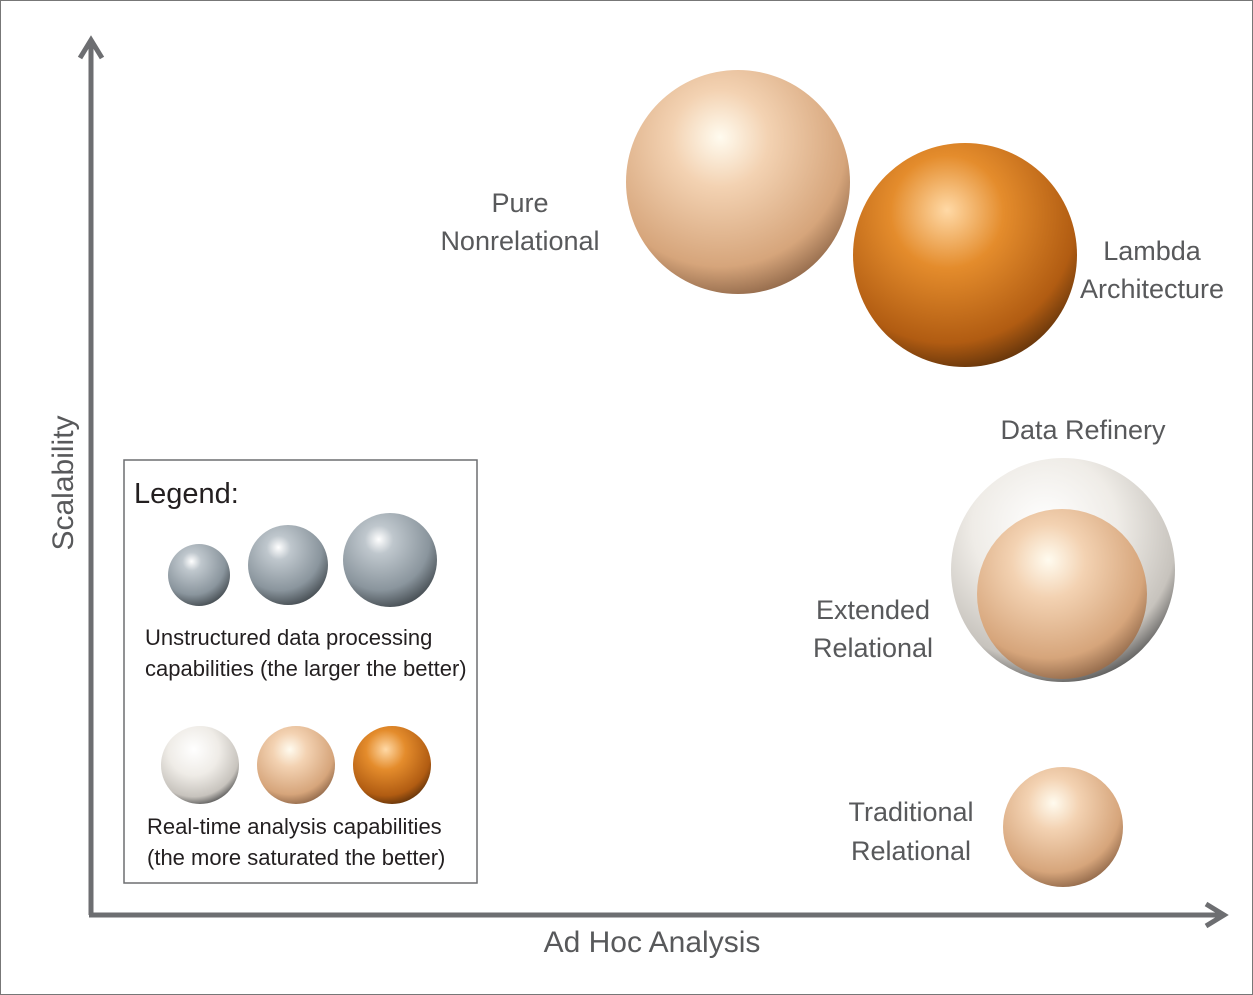 Image resolution: width=1253 pixels, height=995 pixels. Describe the element at coordinates (294, 826) in the screenshot. I see `legend-caption: Real-time analysis capabilities` at that location.